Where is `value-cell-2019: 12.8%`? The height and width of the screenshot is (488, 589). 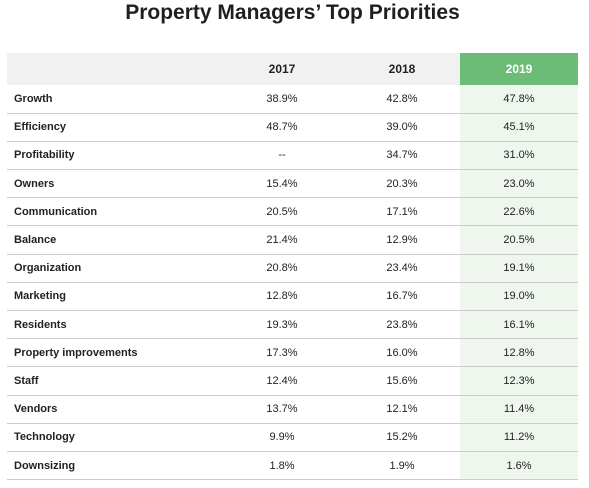 value-cell-2019: 12.8% is located at coordinates (519, 353).